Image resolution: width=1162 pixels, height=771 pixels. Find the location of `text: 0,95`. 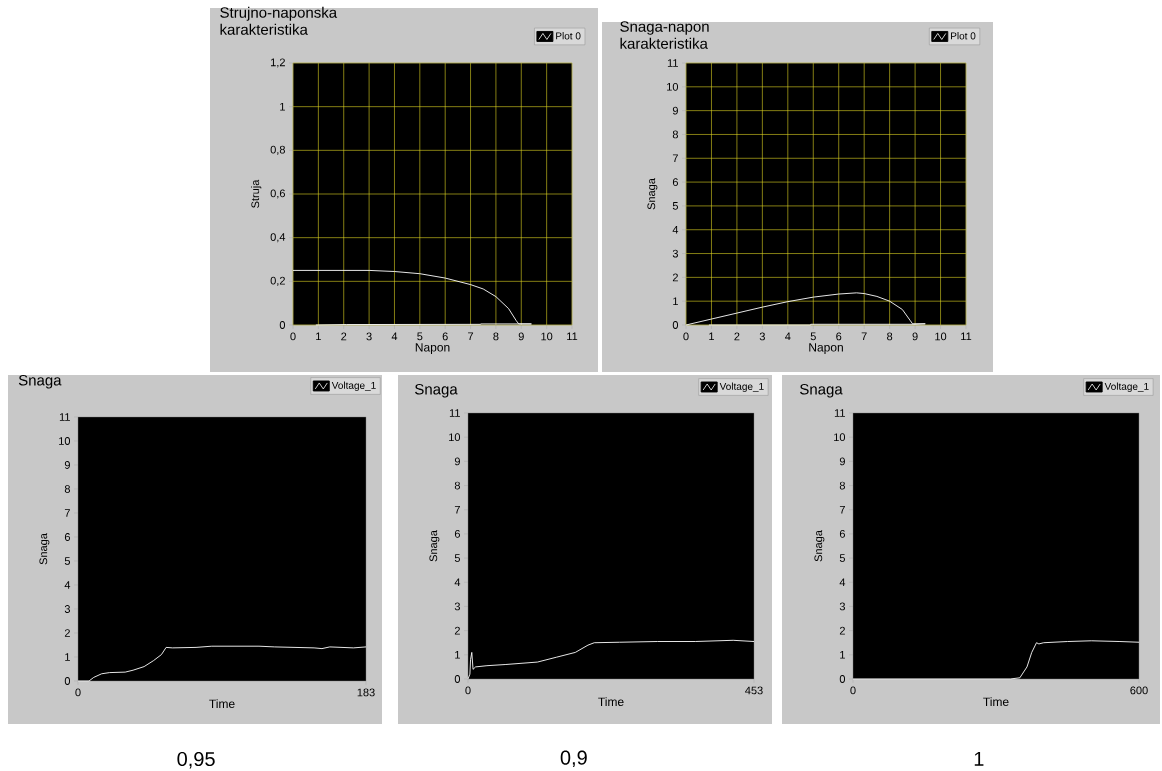

text: 0,95 is located at coordinates (196, 760).